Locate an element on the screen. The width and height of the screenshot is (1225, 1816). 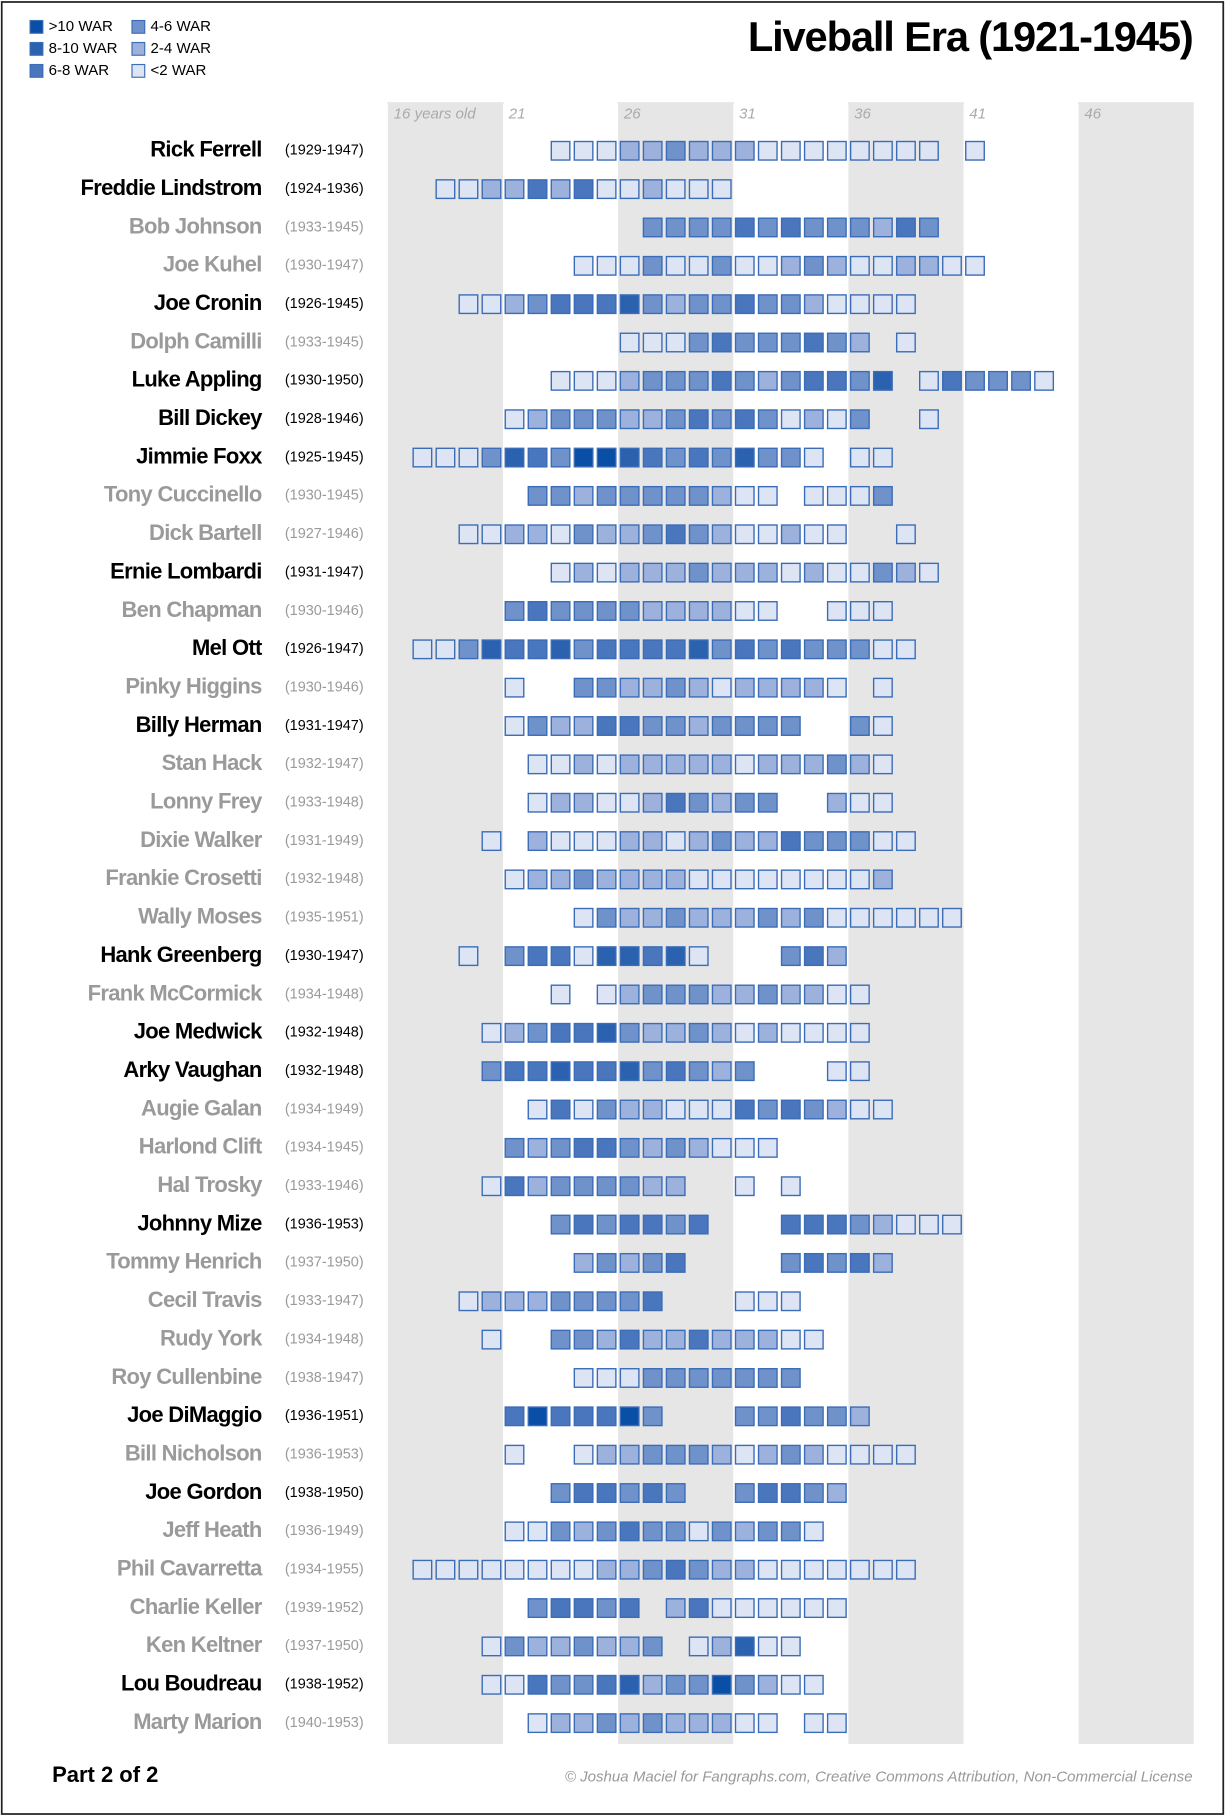
player-years: (1938-1950) is located at coordinates (324, 1493).